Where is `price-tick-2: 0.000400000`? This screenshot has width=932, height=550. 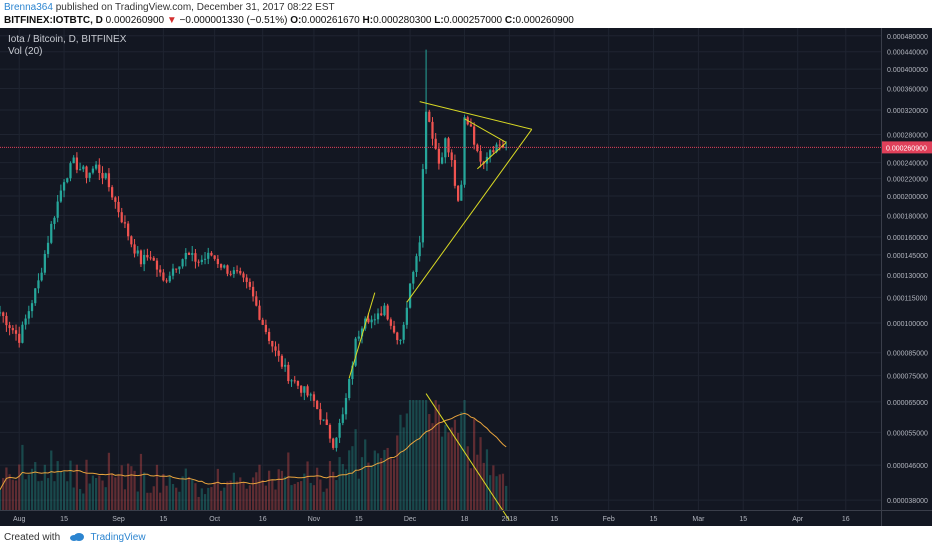
price-tick-2: 0.000400000 is located at coordinates (907, 70).